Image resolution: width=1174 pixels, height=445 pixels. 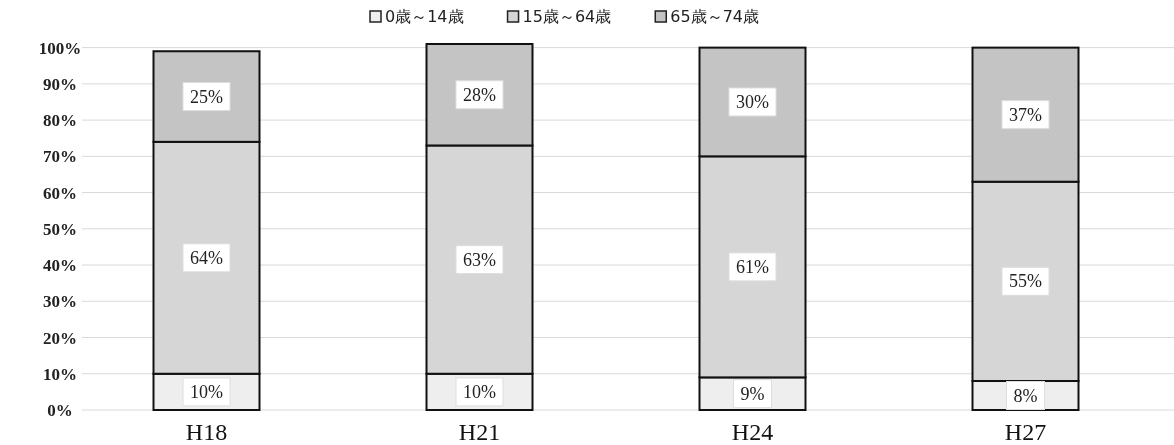 I want to click on y-tick-label: 70%, so click(x=60, y=157).